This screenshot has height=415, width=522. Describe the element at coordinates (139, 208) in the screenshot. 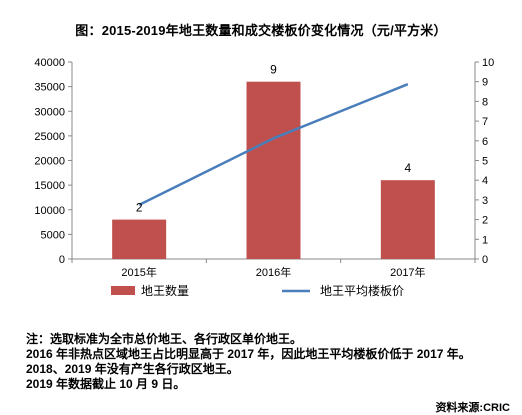

I see `bar-data-label: 2` at that location.